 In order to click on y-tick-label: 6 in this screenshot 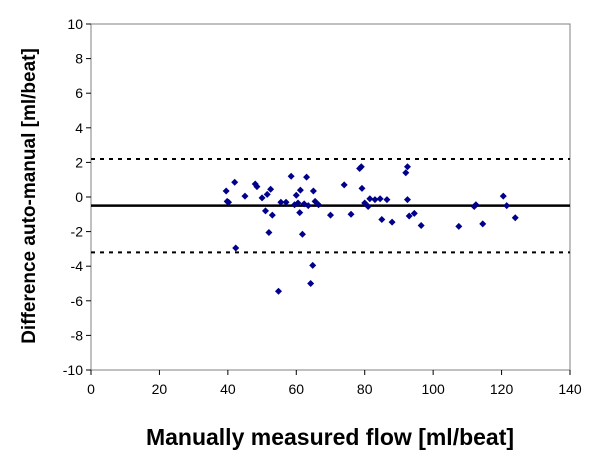, I will do `click(79, 93)`.